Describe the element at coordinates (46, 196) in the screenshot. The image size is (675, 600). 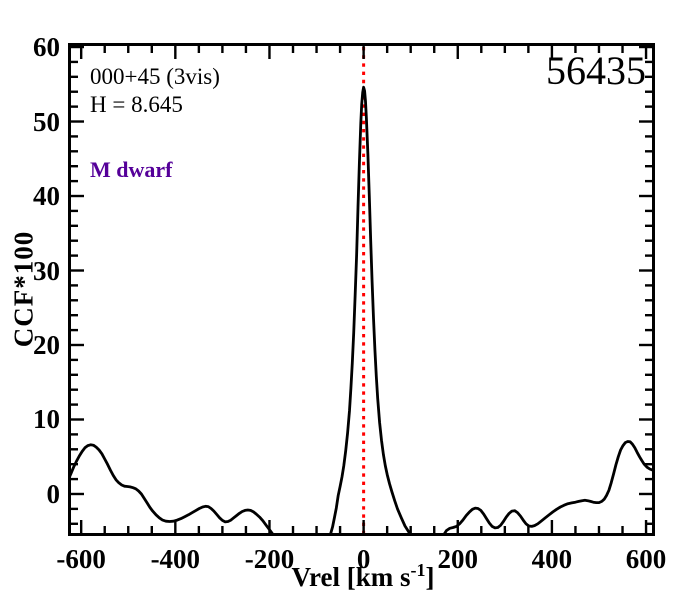
I see `y-tick-label: 40` at that location.